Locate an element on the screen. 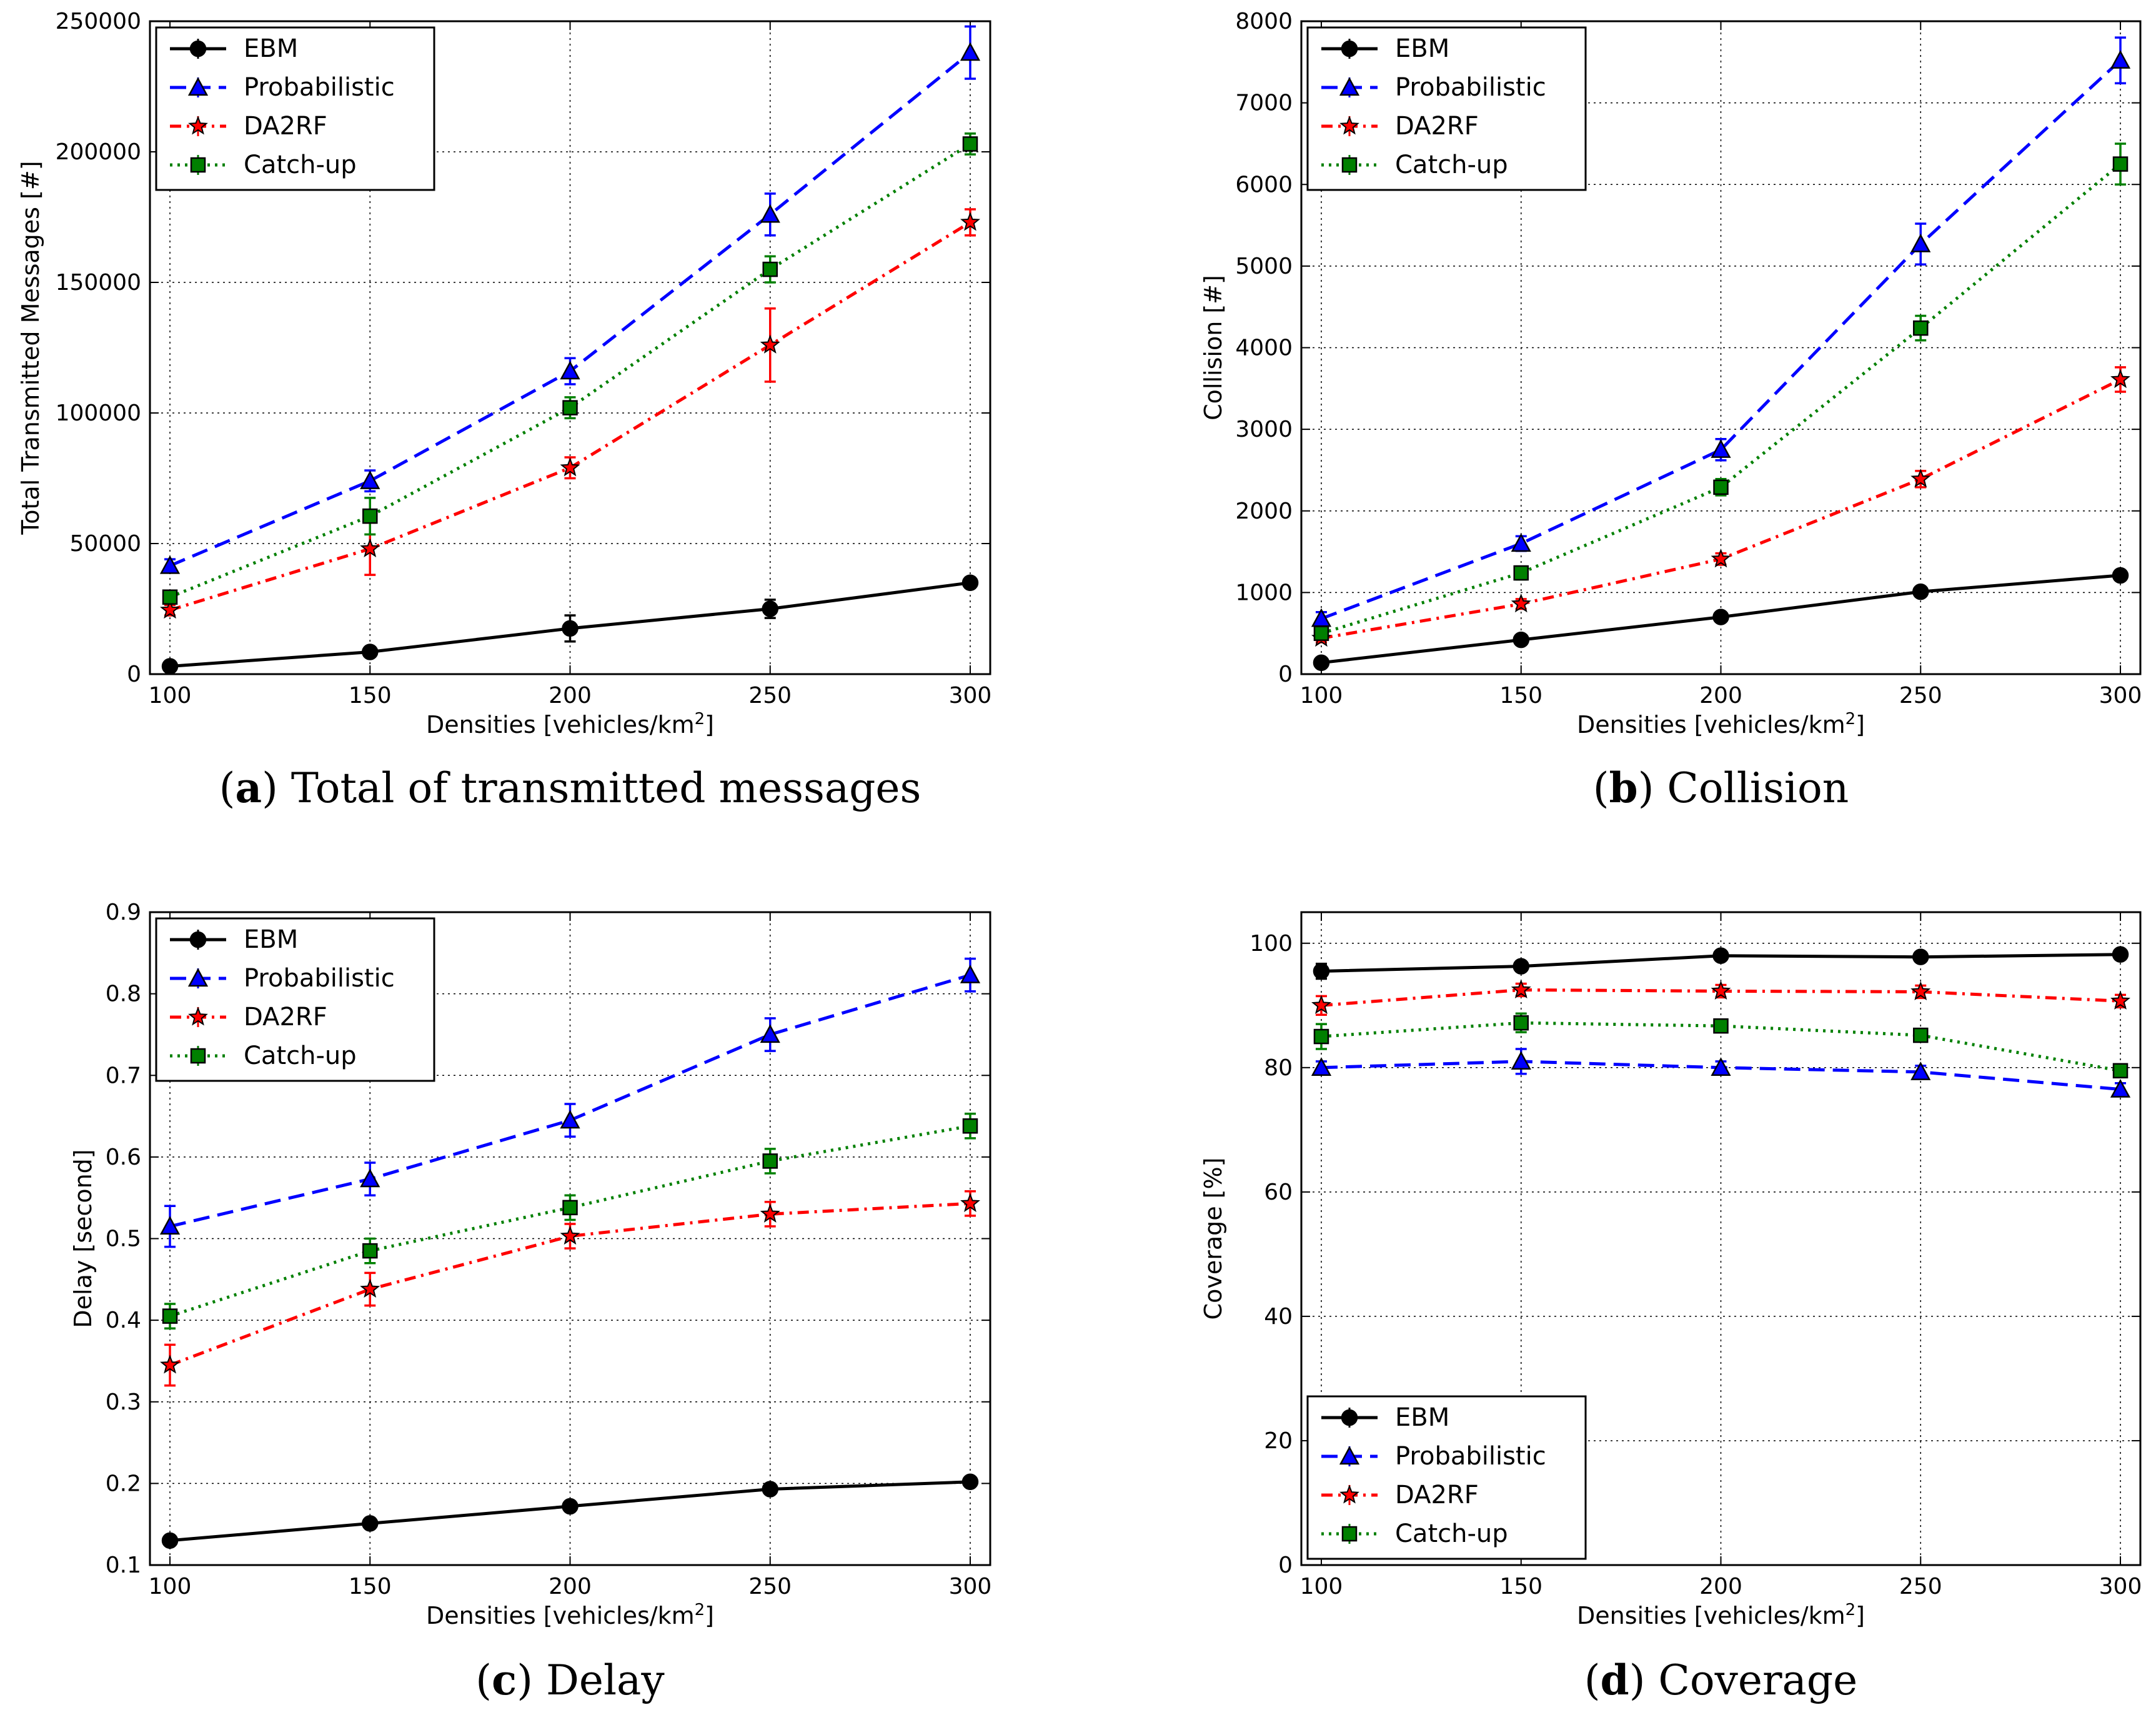  y-tick-label: 80 is located at coordinates (1278, 1068).